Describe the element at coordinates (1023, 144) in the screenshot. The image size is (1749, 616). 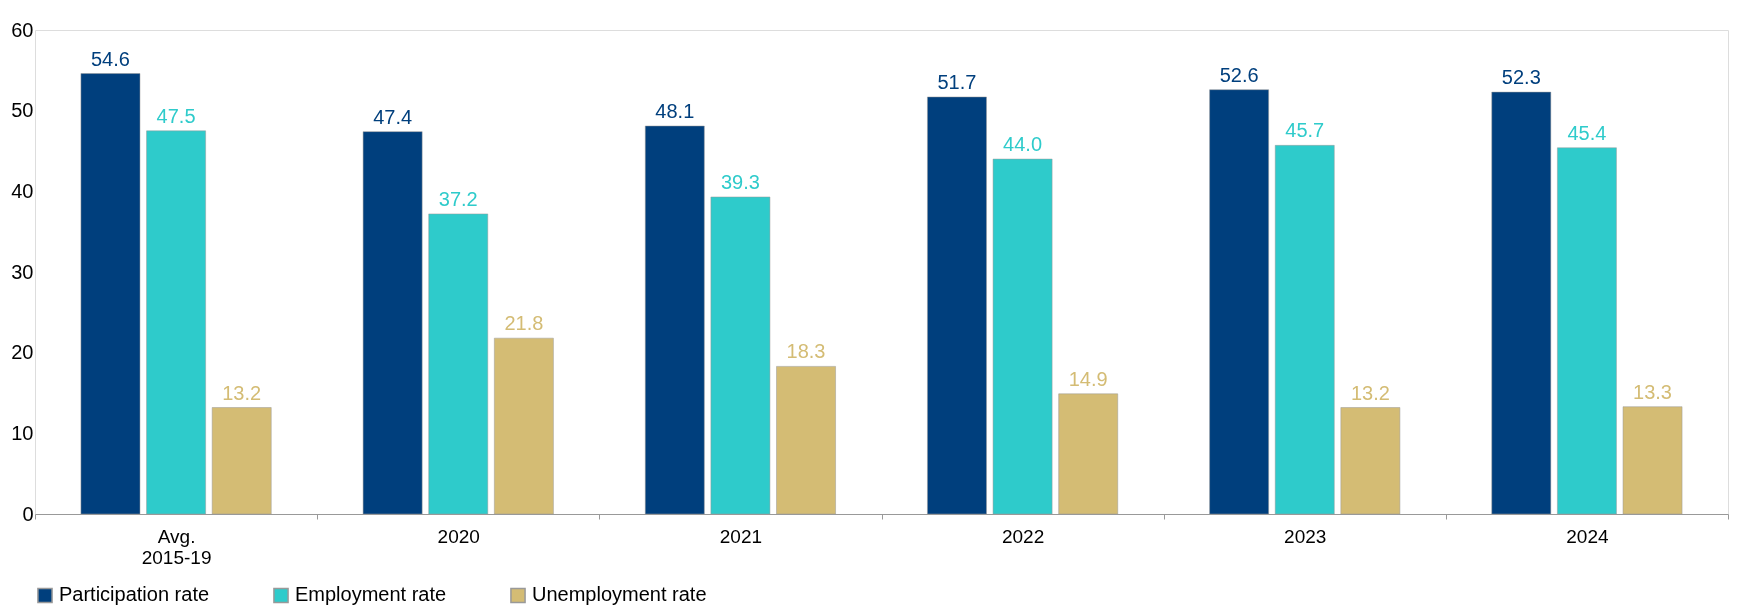
I see `data-label: 44.0` at that location.